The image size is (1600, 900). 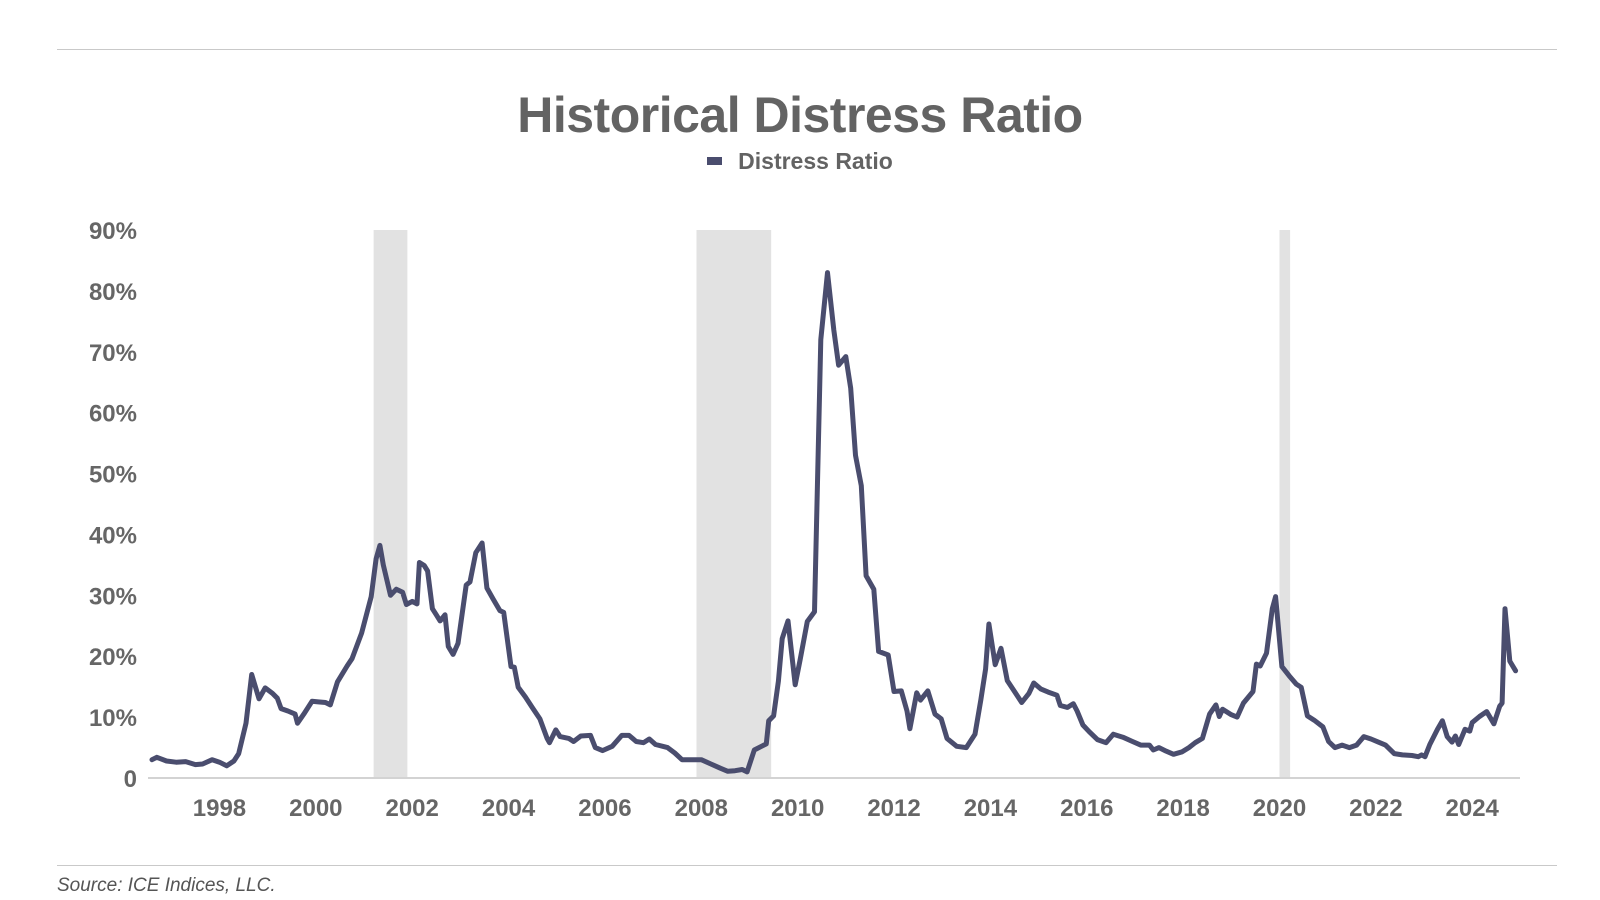 What do you see at coordinates (113, 414) in the screenshot?
I see `y-tick-label: 60%` at bounding box center [113, 414].